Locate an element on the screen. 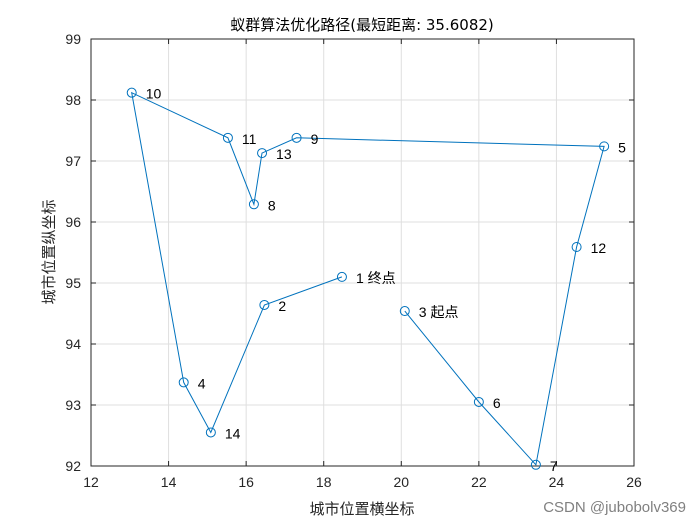  city-label: 6 is located at coordinates (497, 403).